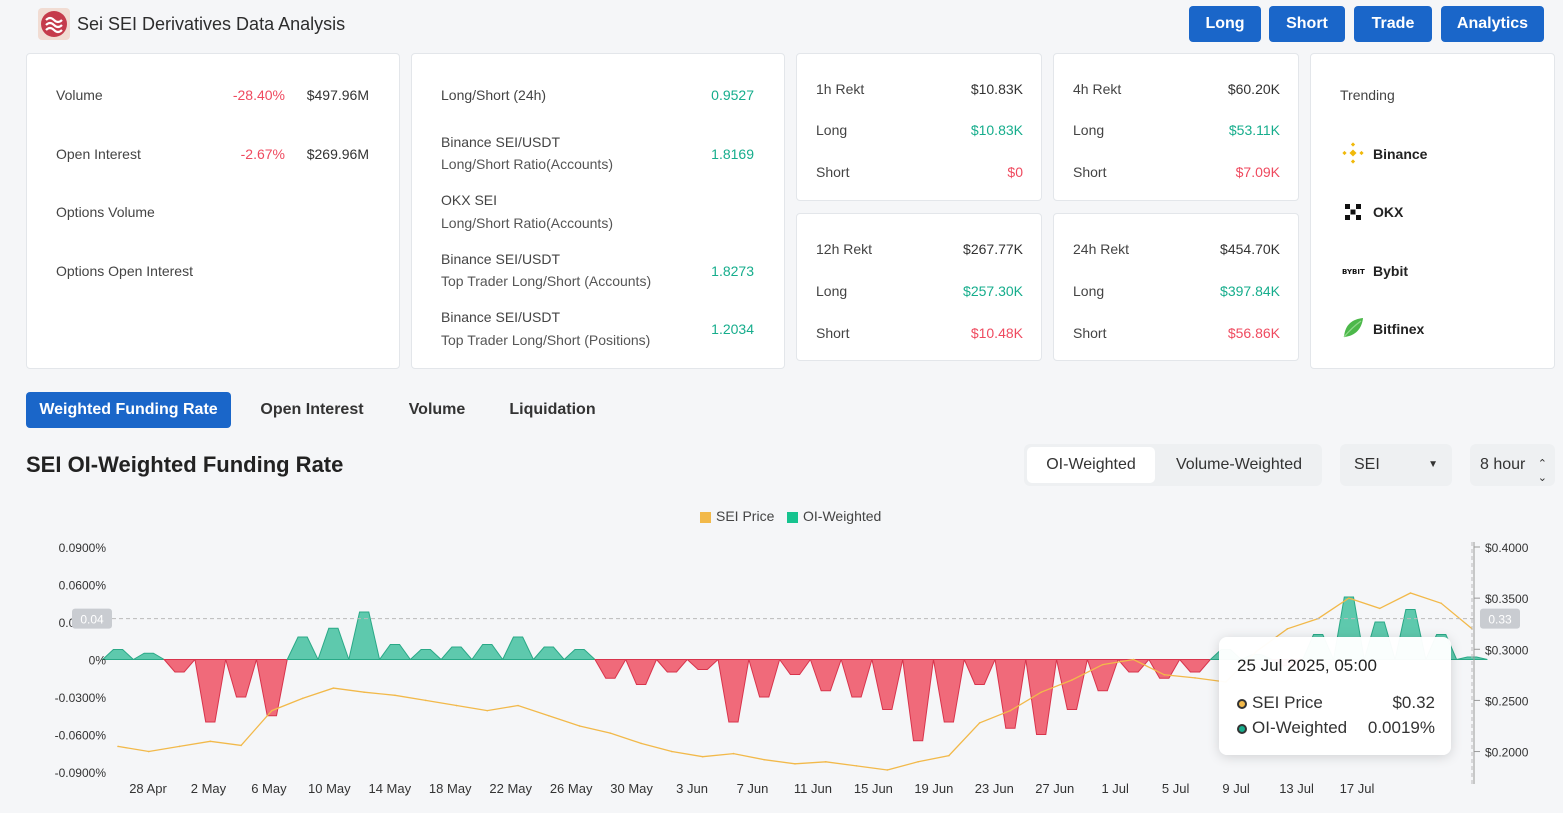 This screenshot has height=813, width=1563. I want to click on trending-item-bitfinex: Bitfinex, so click(1399, 329).